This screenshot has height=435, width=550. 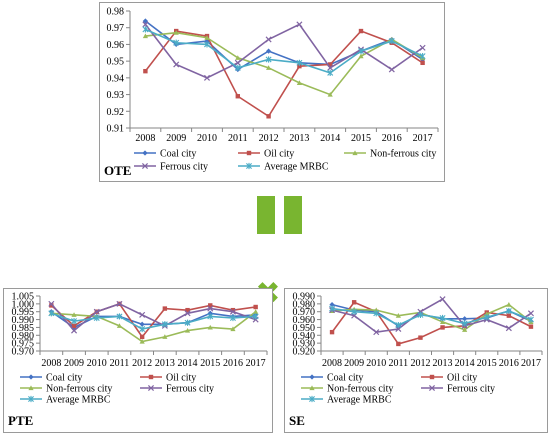 I want to click on legend-item: Ferrous city, so click(x=171, y=167).